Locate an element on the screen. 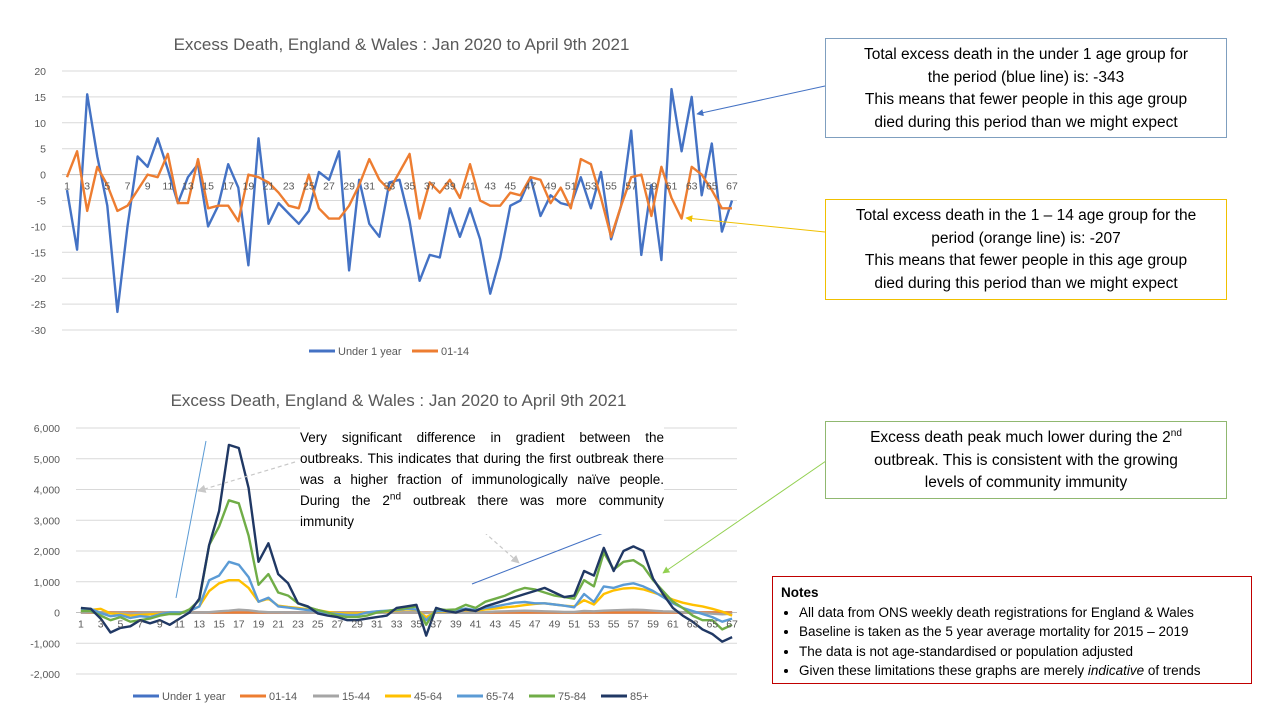  x-tick-label: 19 is located at coordinates (259, 625).